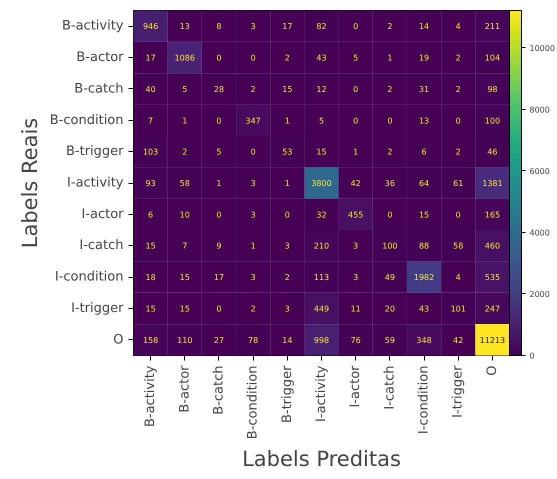 This screenshot has width=557, height=479. What do you see at coordinates (321, 215) in the screenshot?
I see `data-label: 32` at bounding box center [321, 215].